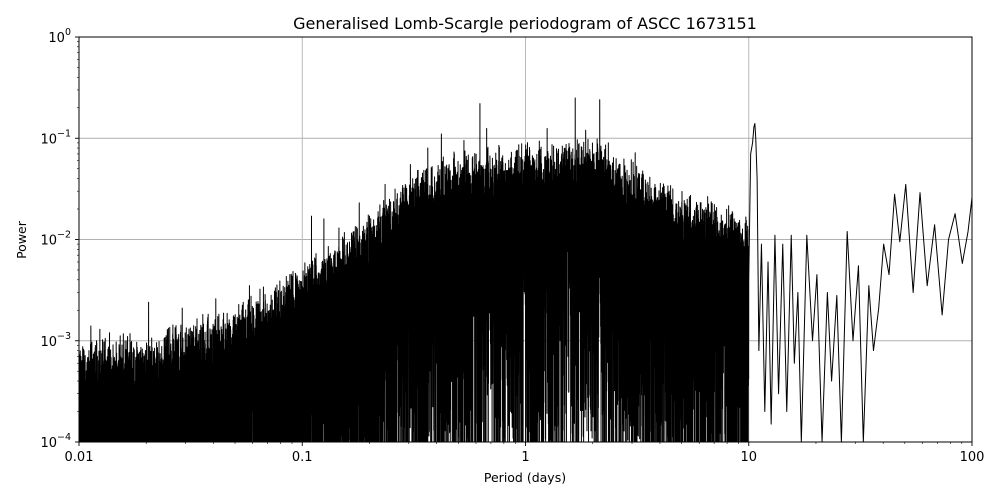 This screenshot has width=1000, height=500. What do you see at coordinates (21, 239) in the screenshot?
I see `y-axis-label: Power` at bounding box center [21, 239].